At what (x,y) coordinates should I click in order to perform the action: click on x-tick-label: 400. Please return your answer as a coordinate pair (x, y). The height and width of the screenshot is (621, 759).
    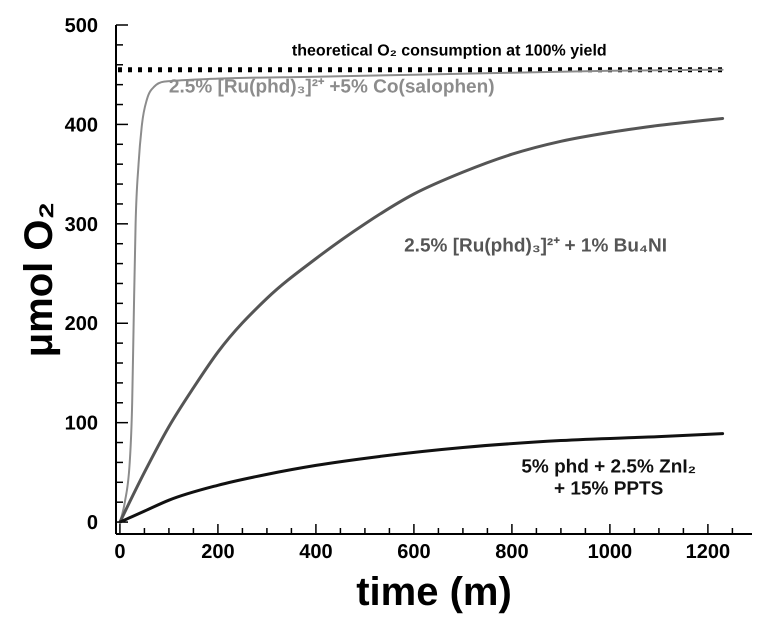
    Looking at the image, I should click on (316, 552).